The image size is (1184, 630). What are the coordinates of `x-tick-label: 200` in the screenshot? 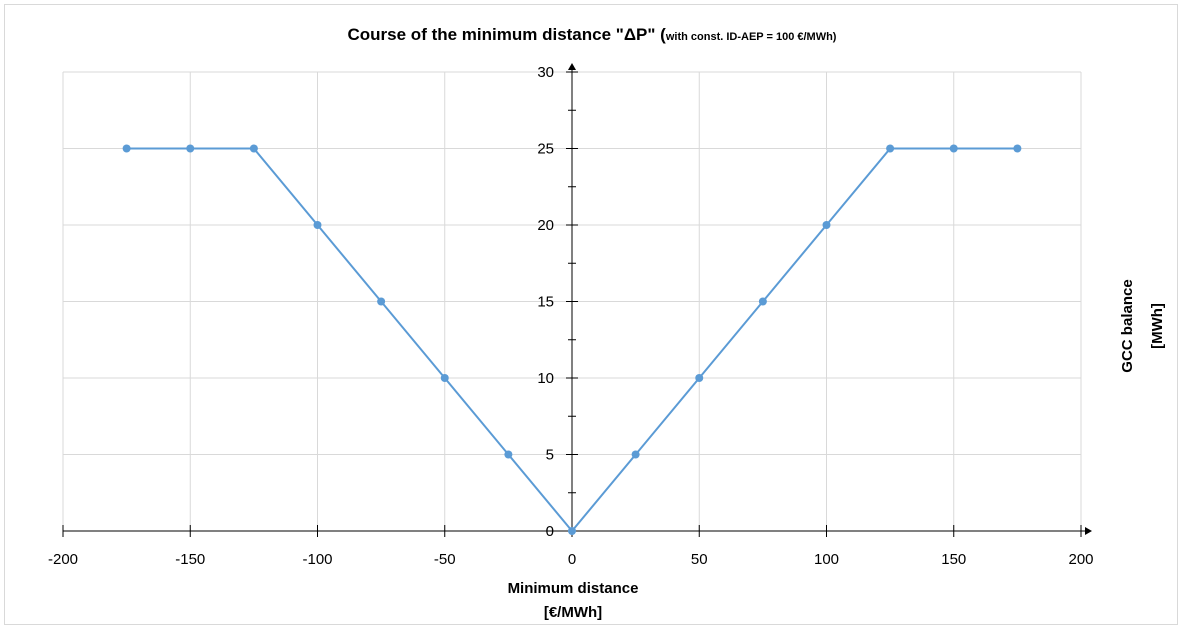 It's located at (1080, 559).